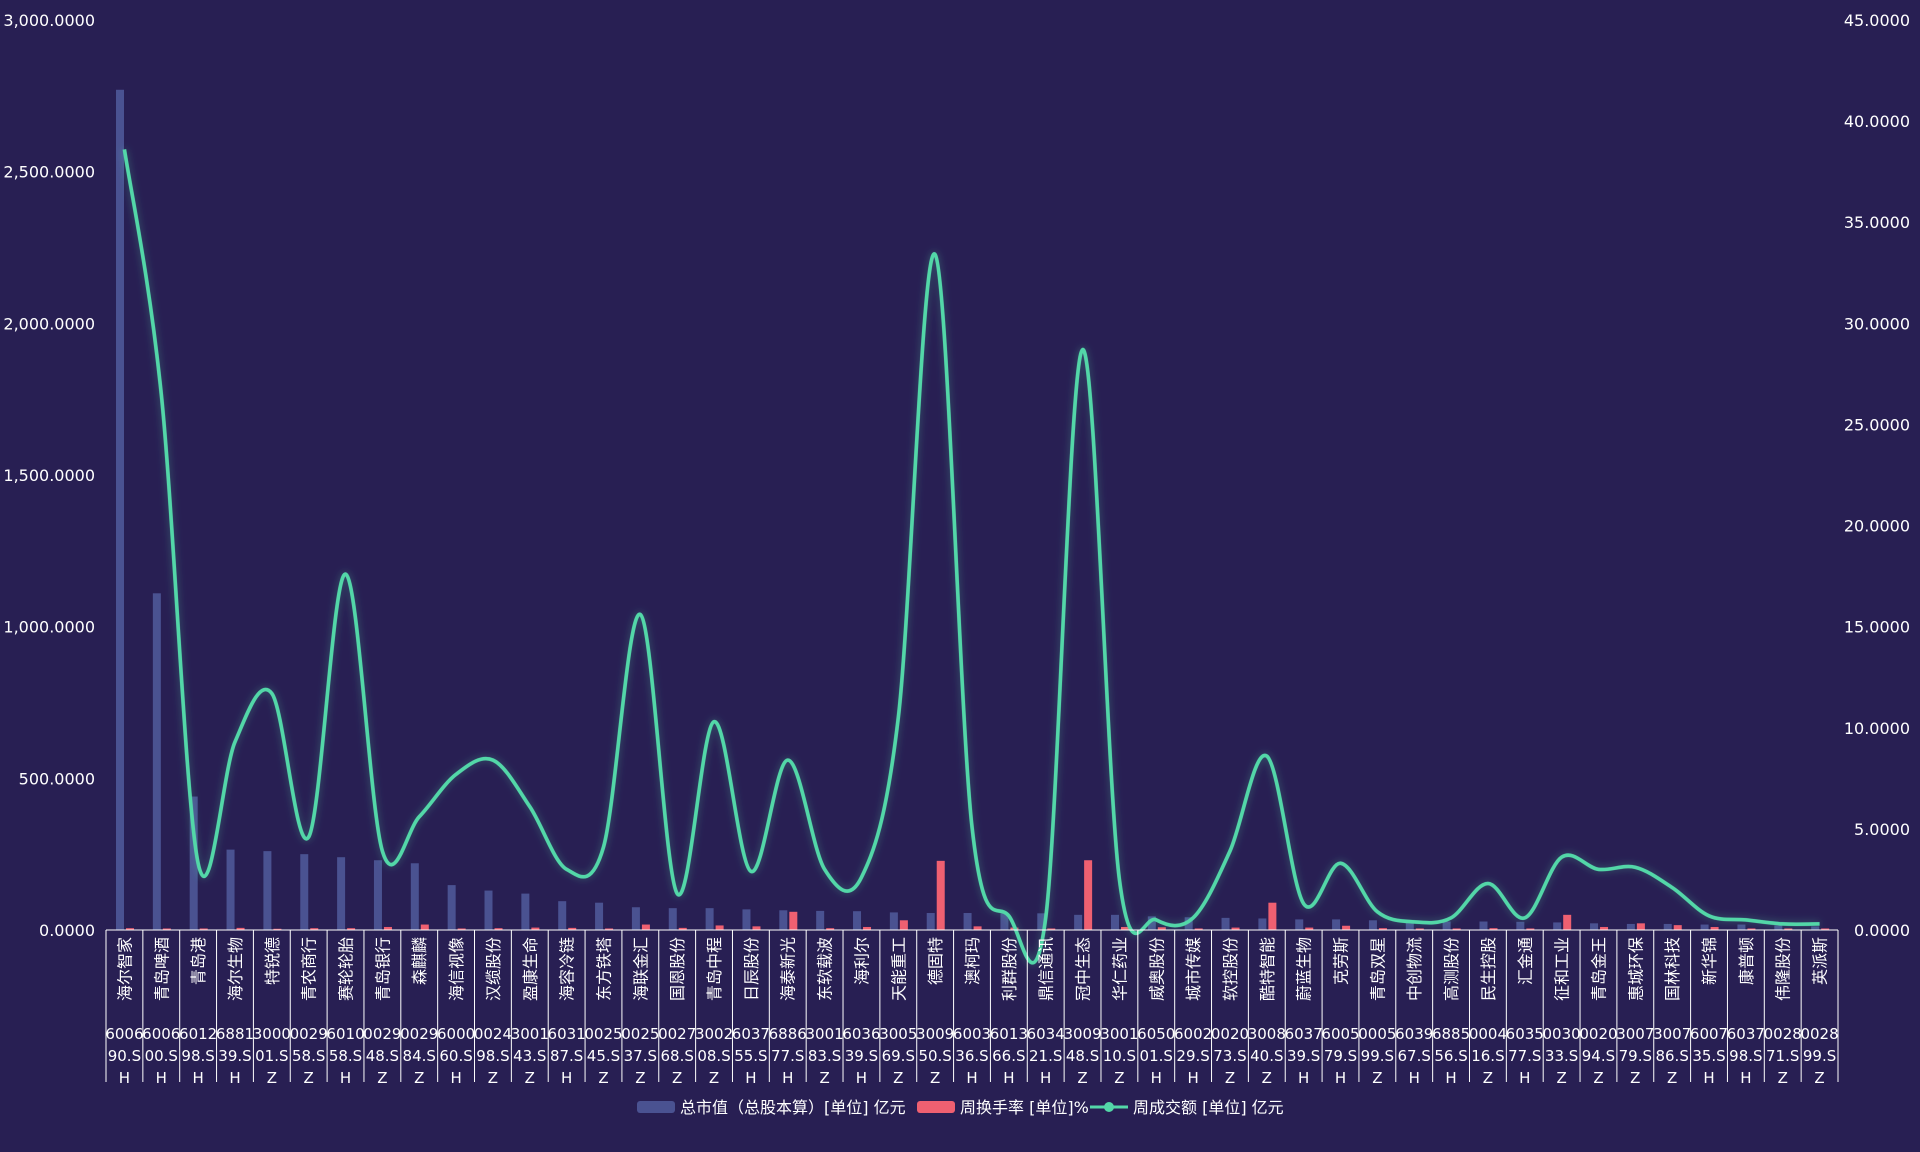 This screenshot has width=1920, height=1152. What do you see at coordinates (1562, 969) in the screenshot?
I see `x-category-name: 征和工业` at bounding box center [1562, 969].